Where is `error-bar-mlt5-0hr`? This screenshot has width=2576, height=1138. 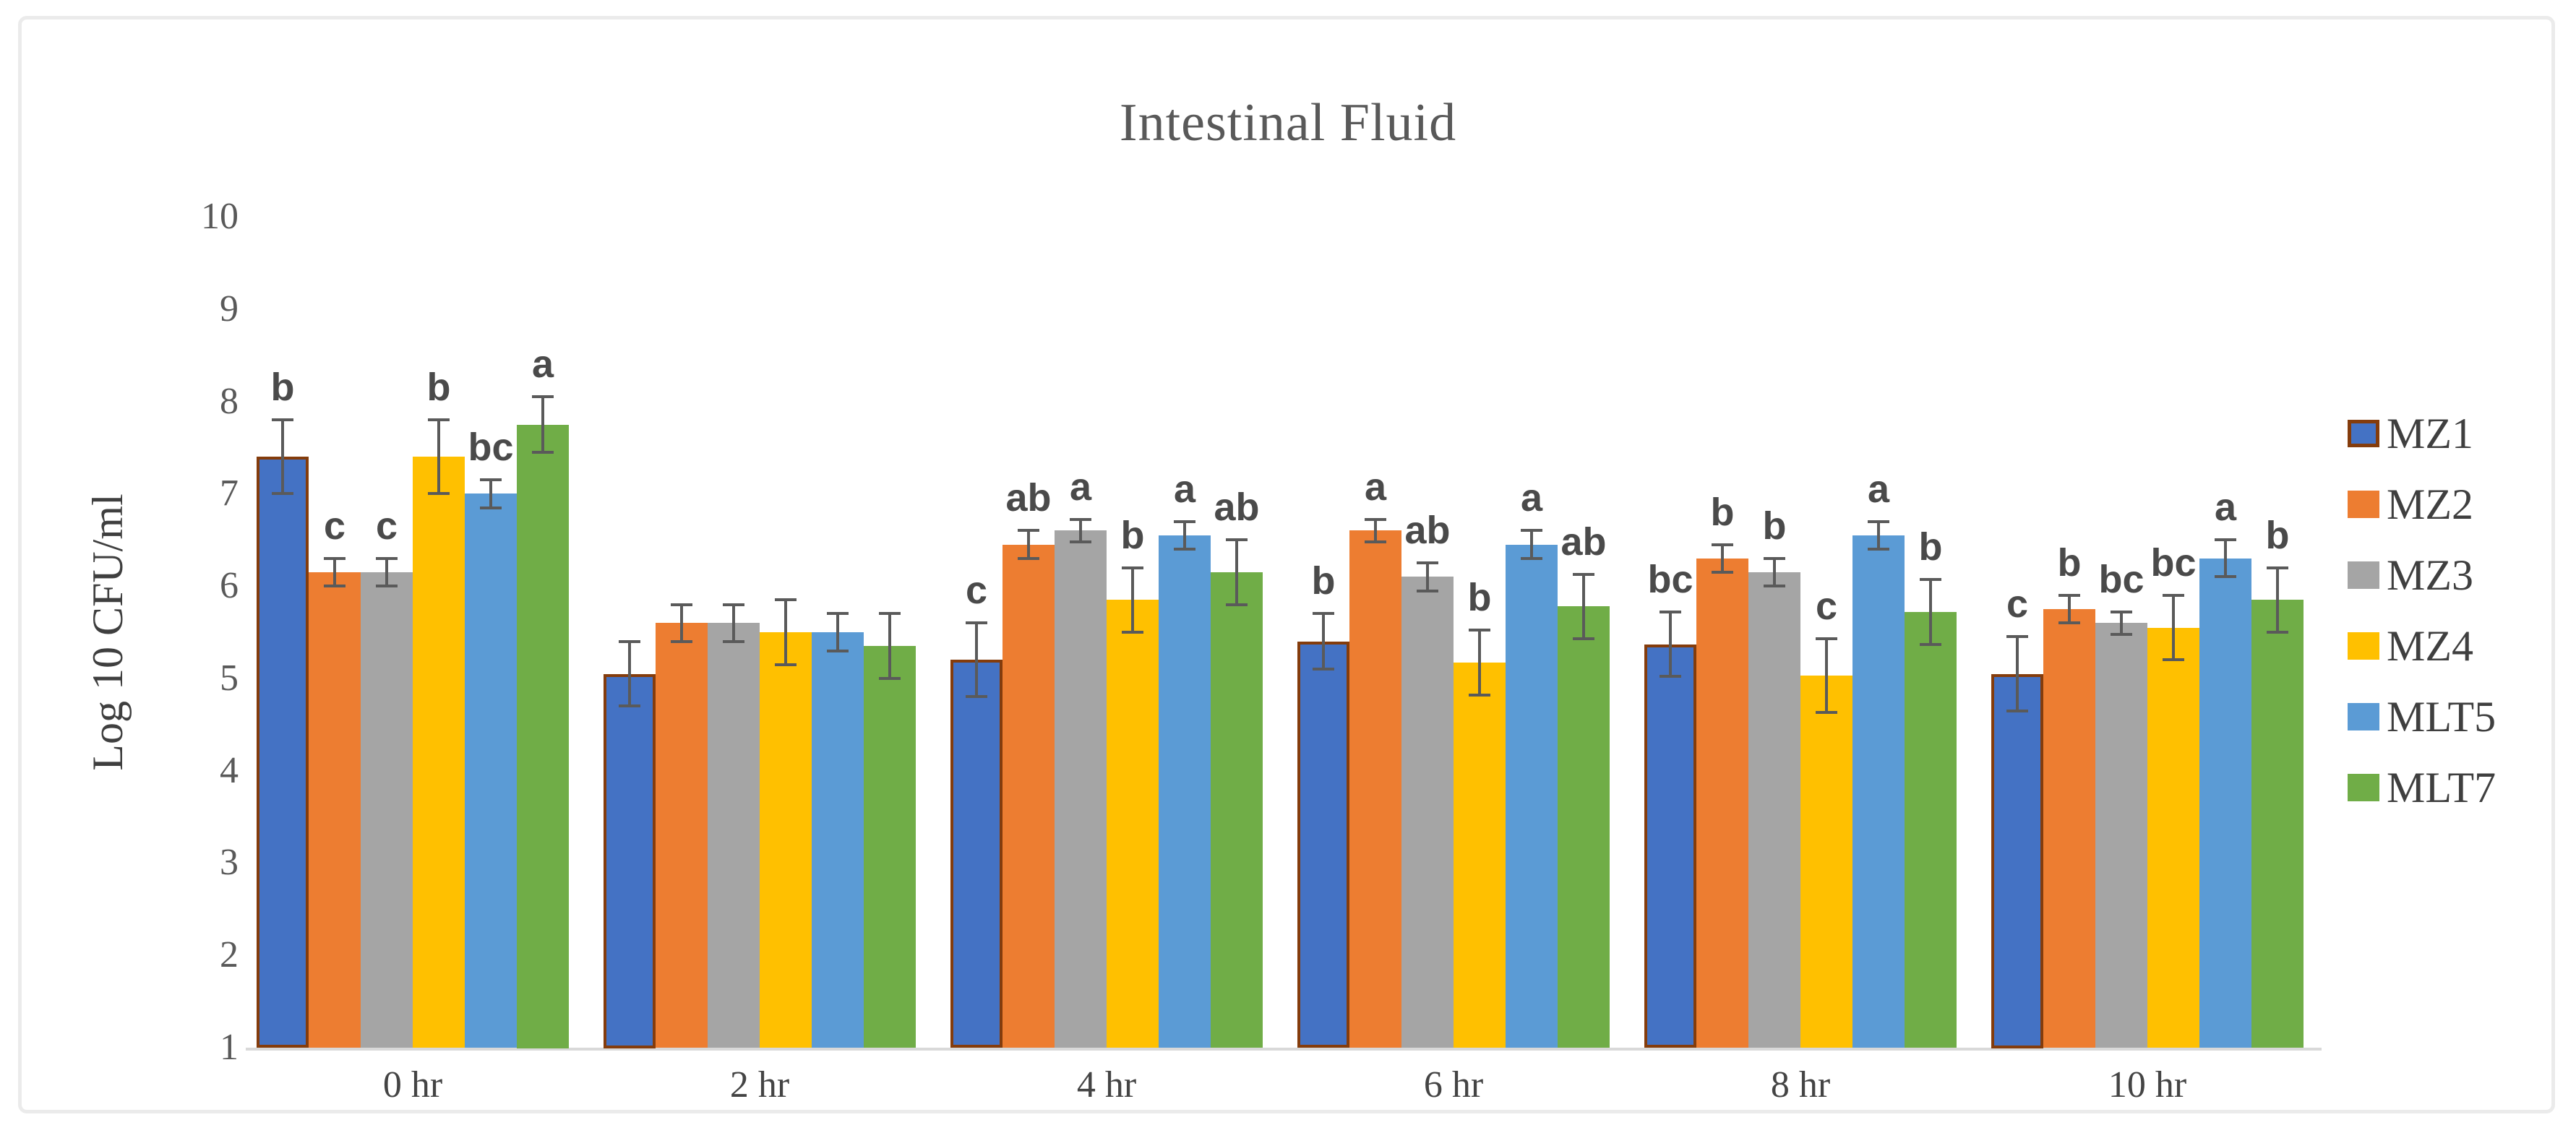 error-bar-mlt5-0hr is located at coordinates (491, 494).